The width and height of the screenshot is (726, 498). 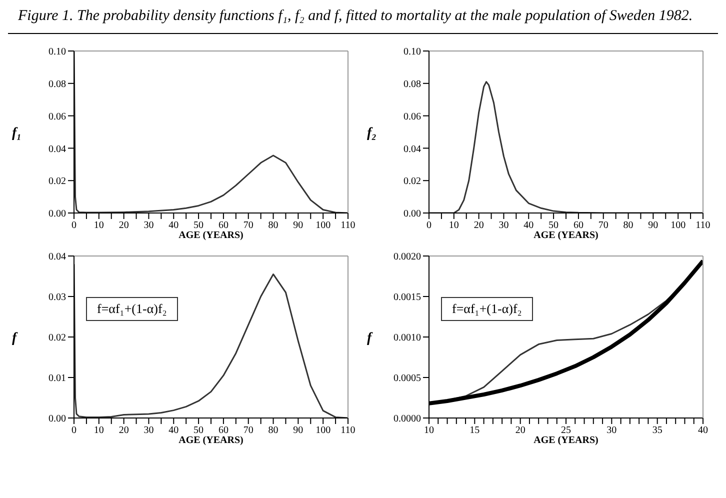 What do you see at coordinates (363, 21) in the screenshot?
I see `chart-title: Figure 1. The probability density functions f₁, f₂ and f, fitted to mortality at the male population of Sweden 1982.` at bounding box center [363, 21].